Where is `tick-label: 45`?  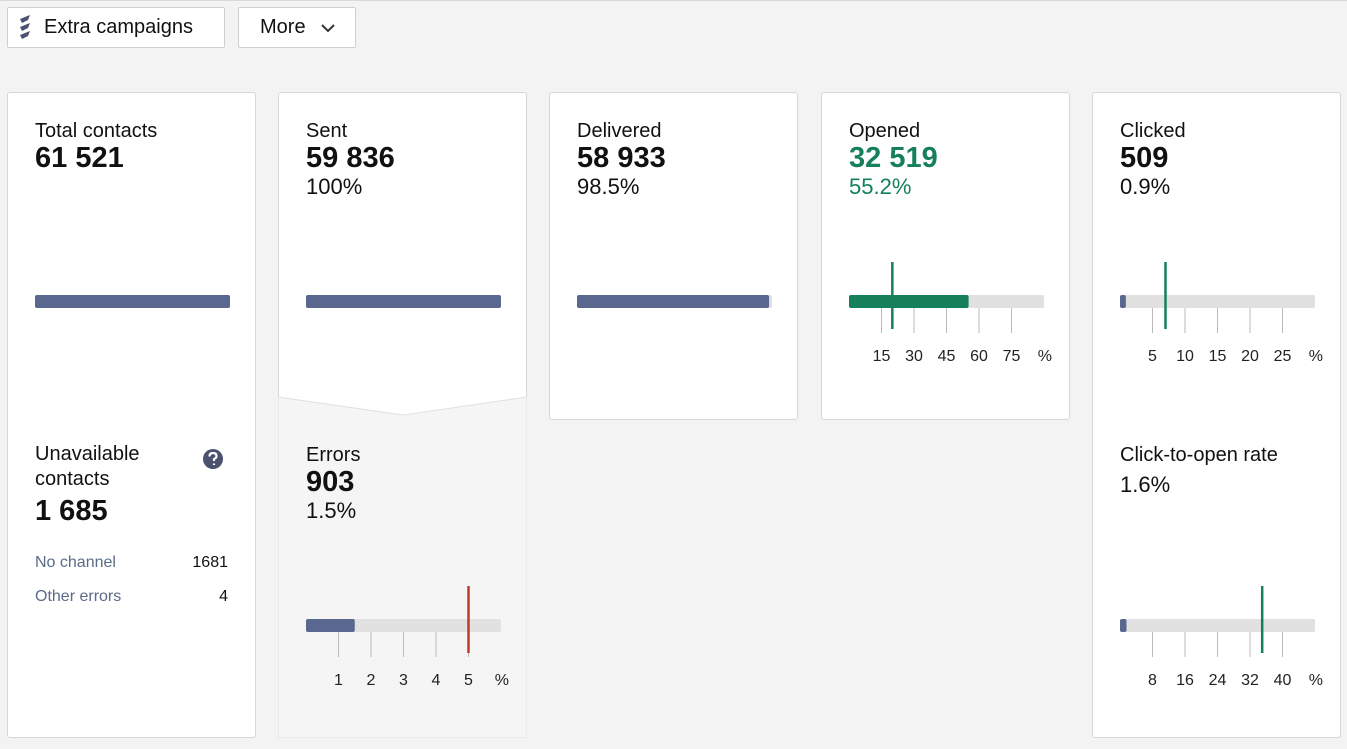
tick-label: 45 is located at coordinates (947, 356).